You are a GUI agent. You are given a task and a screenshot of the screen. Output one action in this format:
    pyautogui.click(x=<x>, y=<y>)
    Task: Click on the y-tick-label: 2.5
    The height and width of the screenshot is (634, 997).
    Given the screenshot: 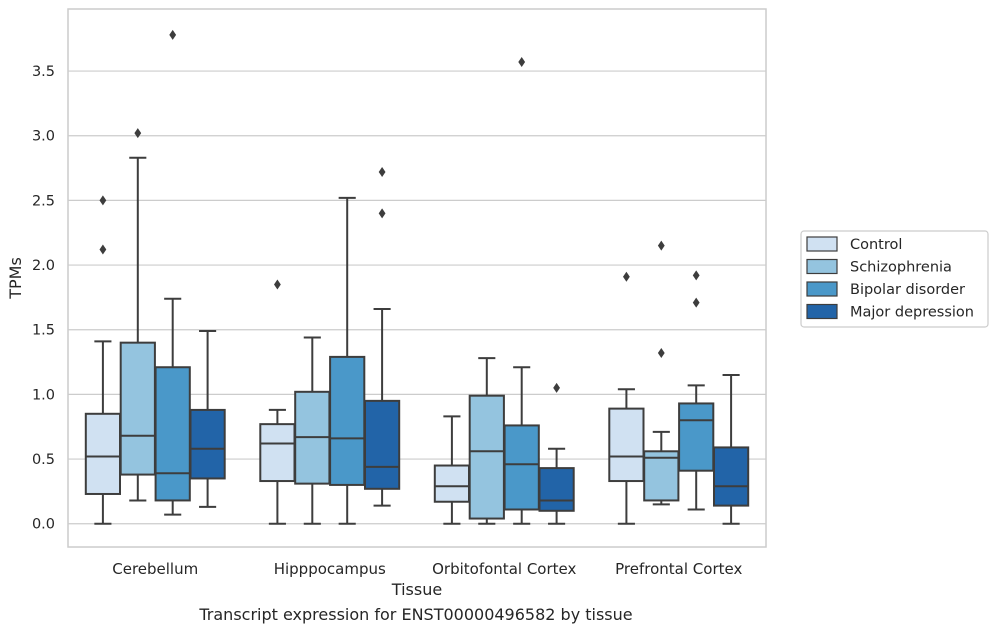 What is the action you would take?
    pyautogui.click(x=43, y=201)
    